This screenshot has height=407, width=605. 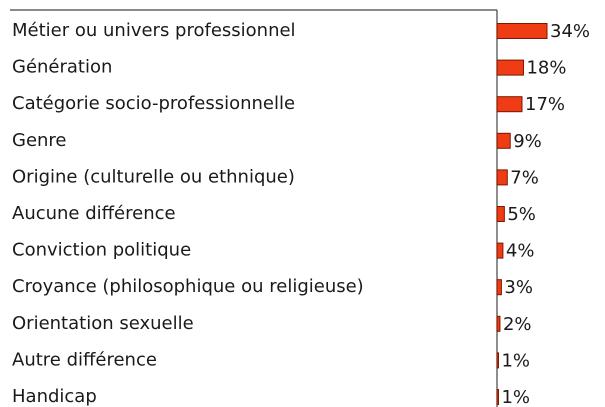 What do you see at coordinates (101, 250) in the screenshot?
I see `category-label: Conviction politique` at bounding box center [101, 250].